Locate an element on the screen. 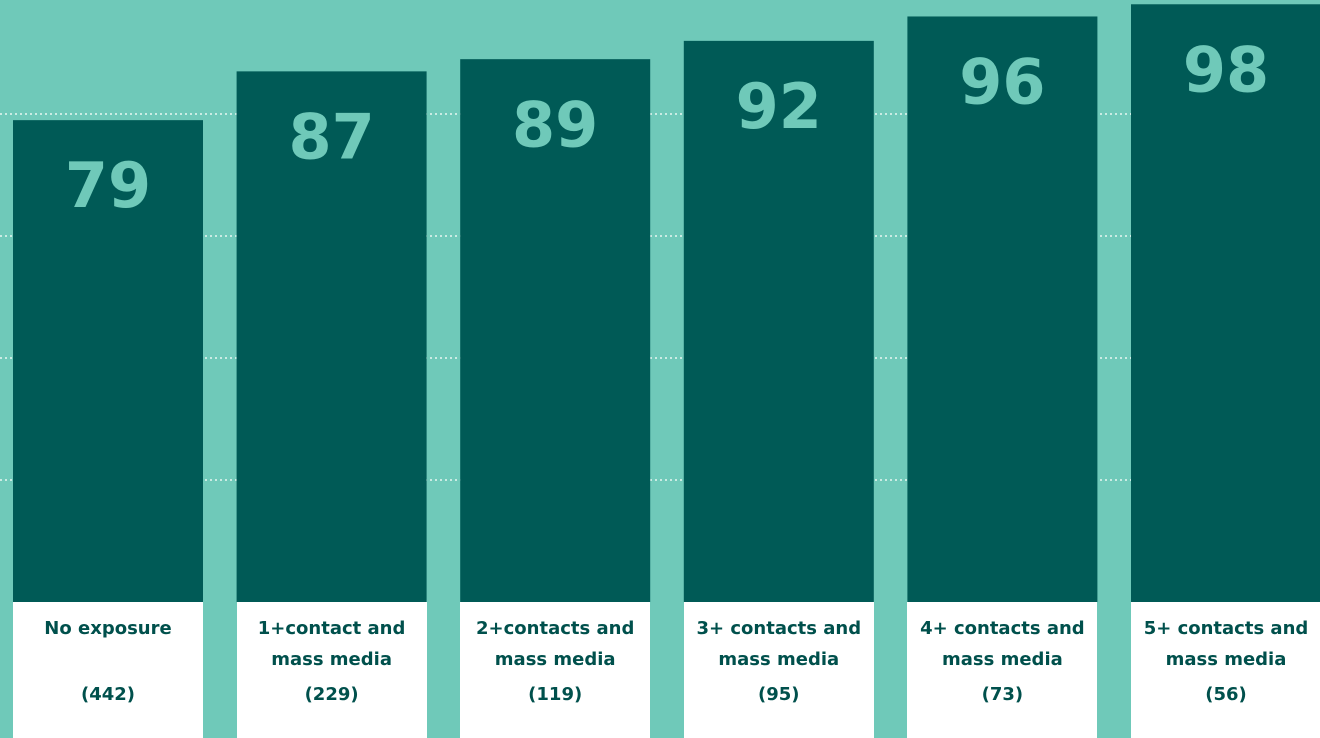 The image size is (1320, 738). category-label-box: No exposure (442) is located at coordinates (108, 670).